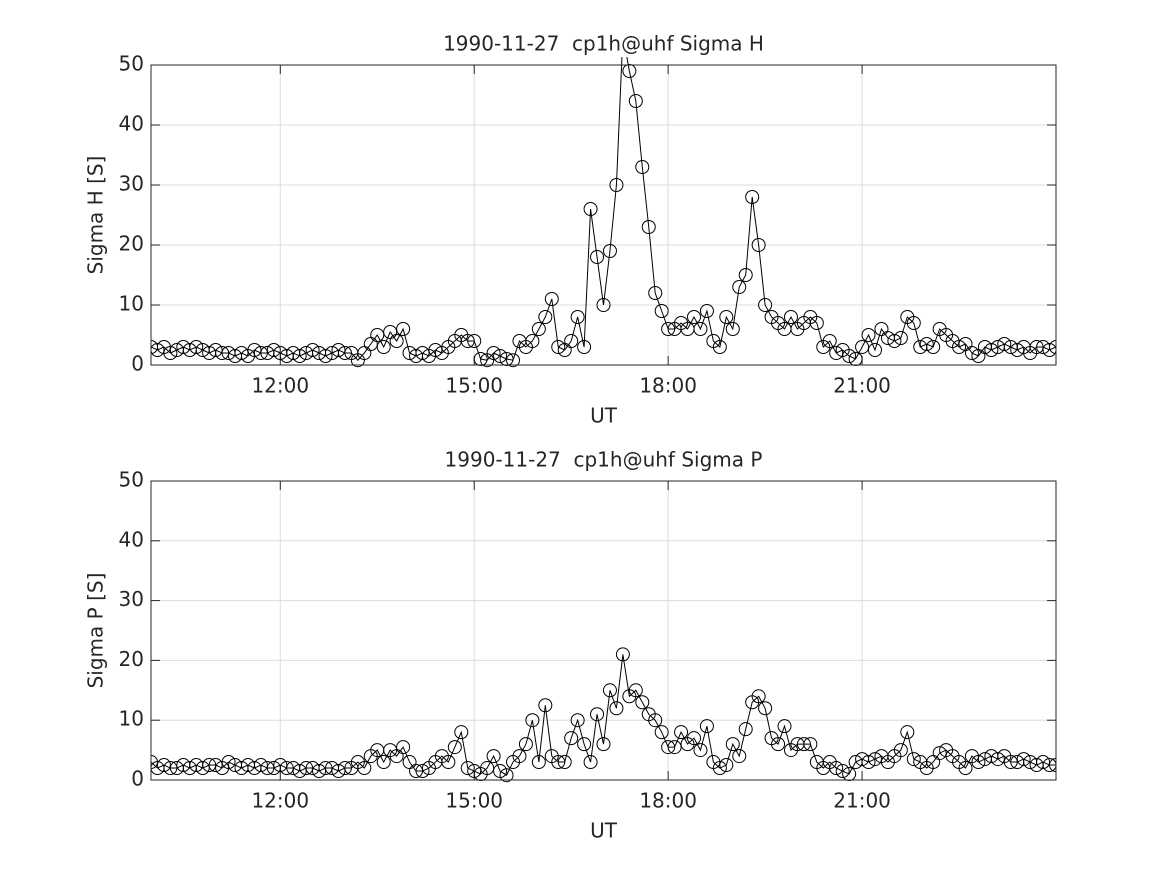 This screenshot has width=1167, height=875. I want to click on chart-title: 1990-11-27 cp1h@uhf Sigma P, so click(604, 460).